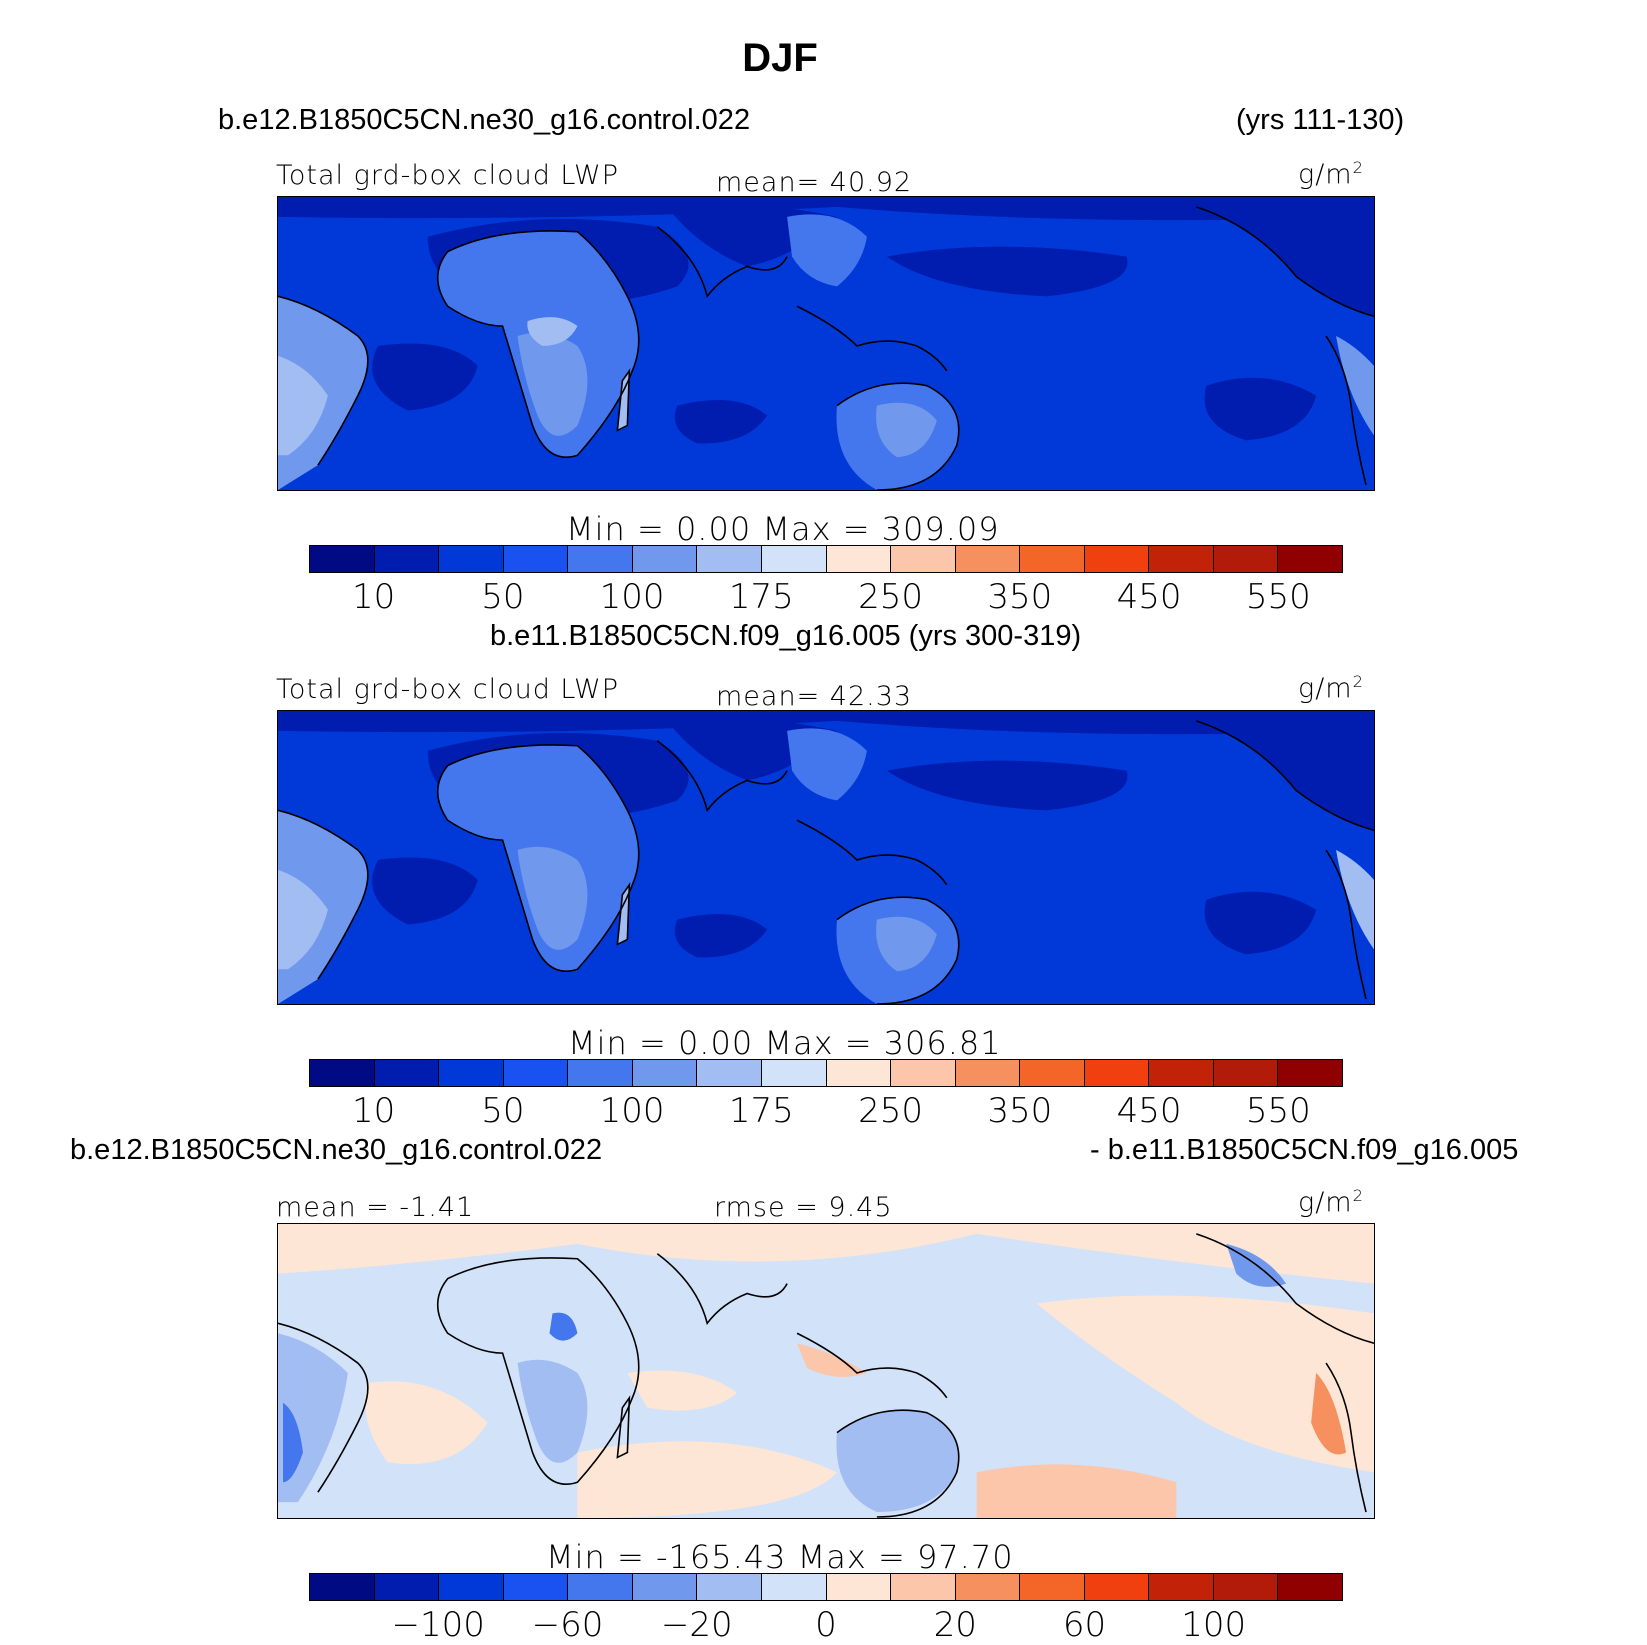  Describe the element at coordinates (906, 944) in the screenshot. I see `australia-light` at that location.